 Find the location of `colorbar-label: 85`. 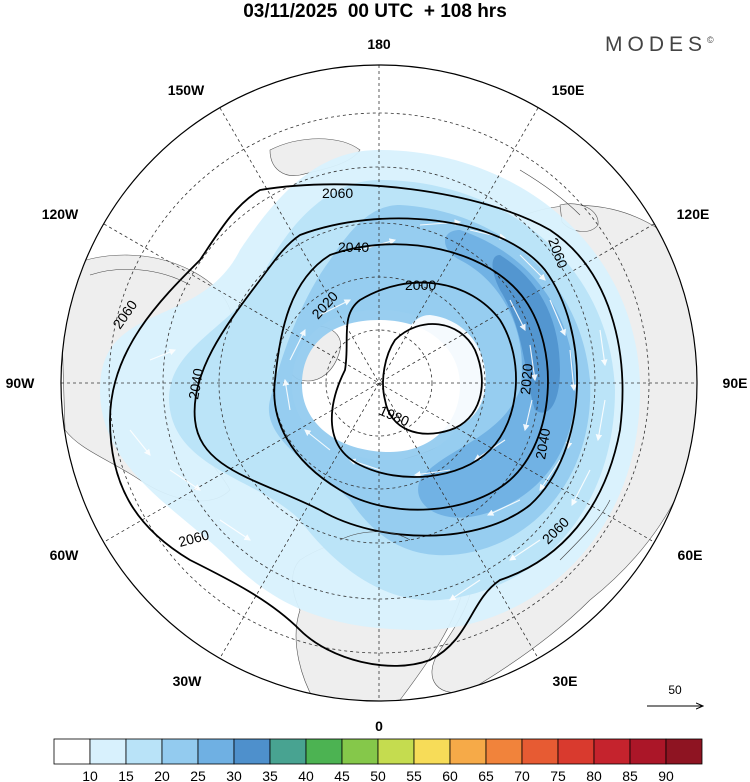

colorbar-label: 85 is located at coordinates (630, 775).